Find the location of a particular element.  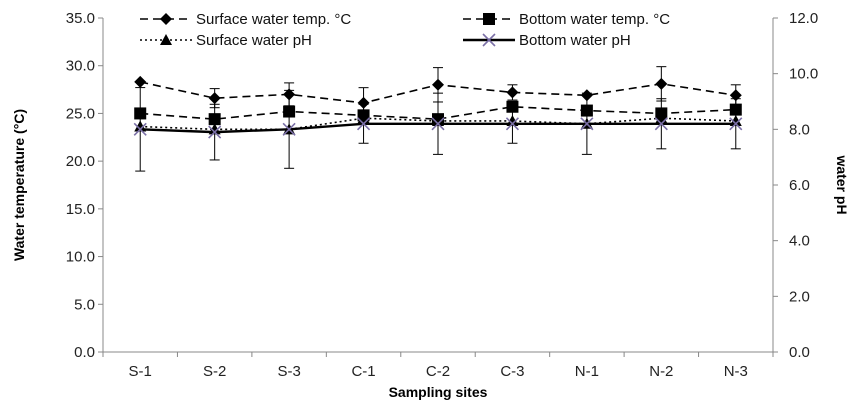

right-tick-label: 8.0 is located at coordinates (799, 129).